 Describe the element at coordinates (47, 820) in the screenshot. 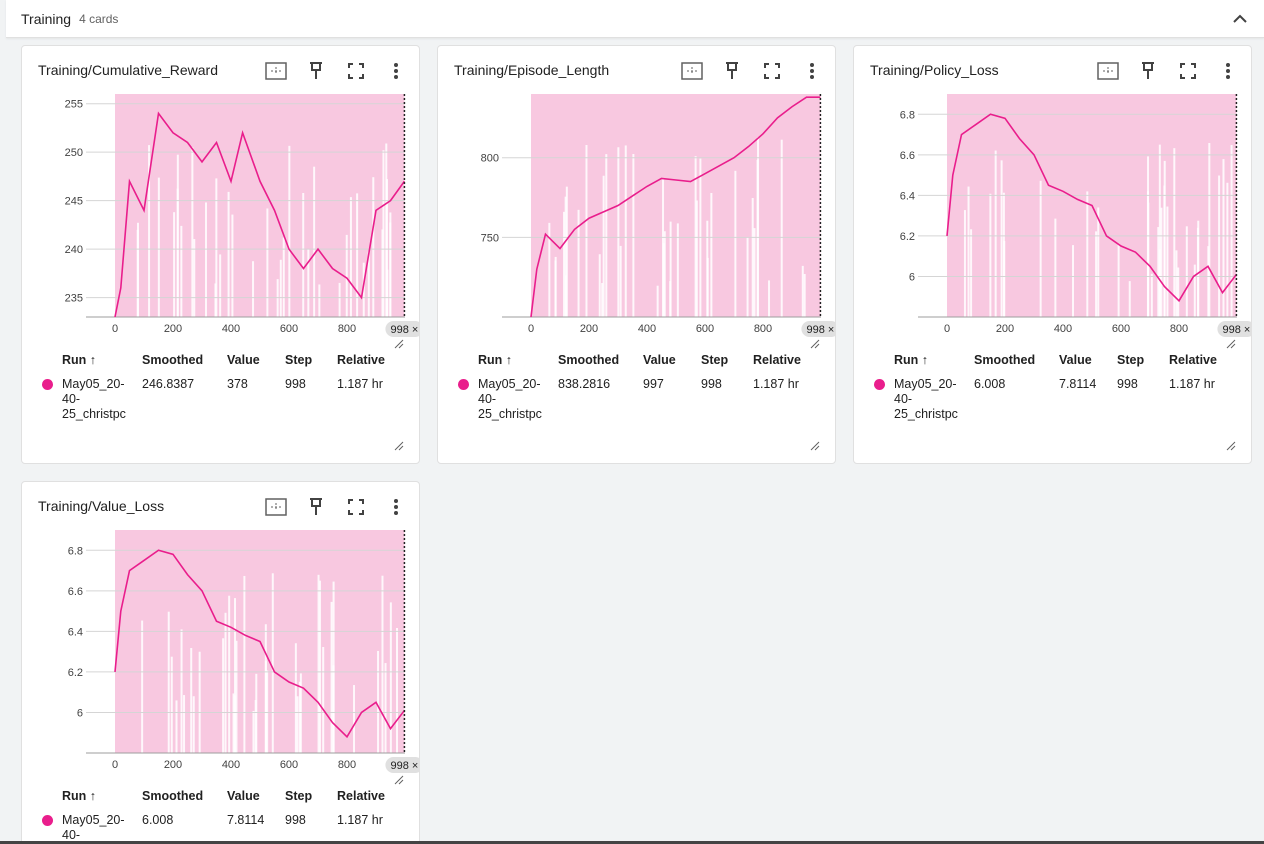

I see `run-color-dot` at that location.